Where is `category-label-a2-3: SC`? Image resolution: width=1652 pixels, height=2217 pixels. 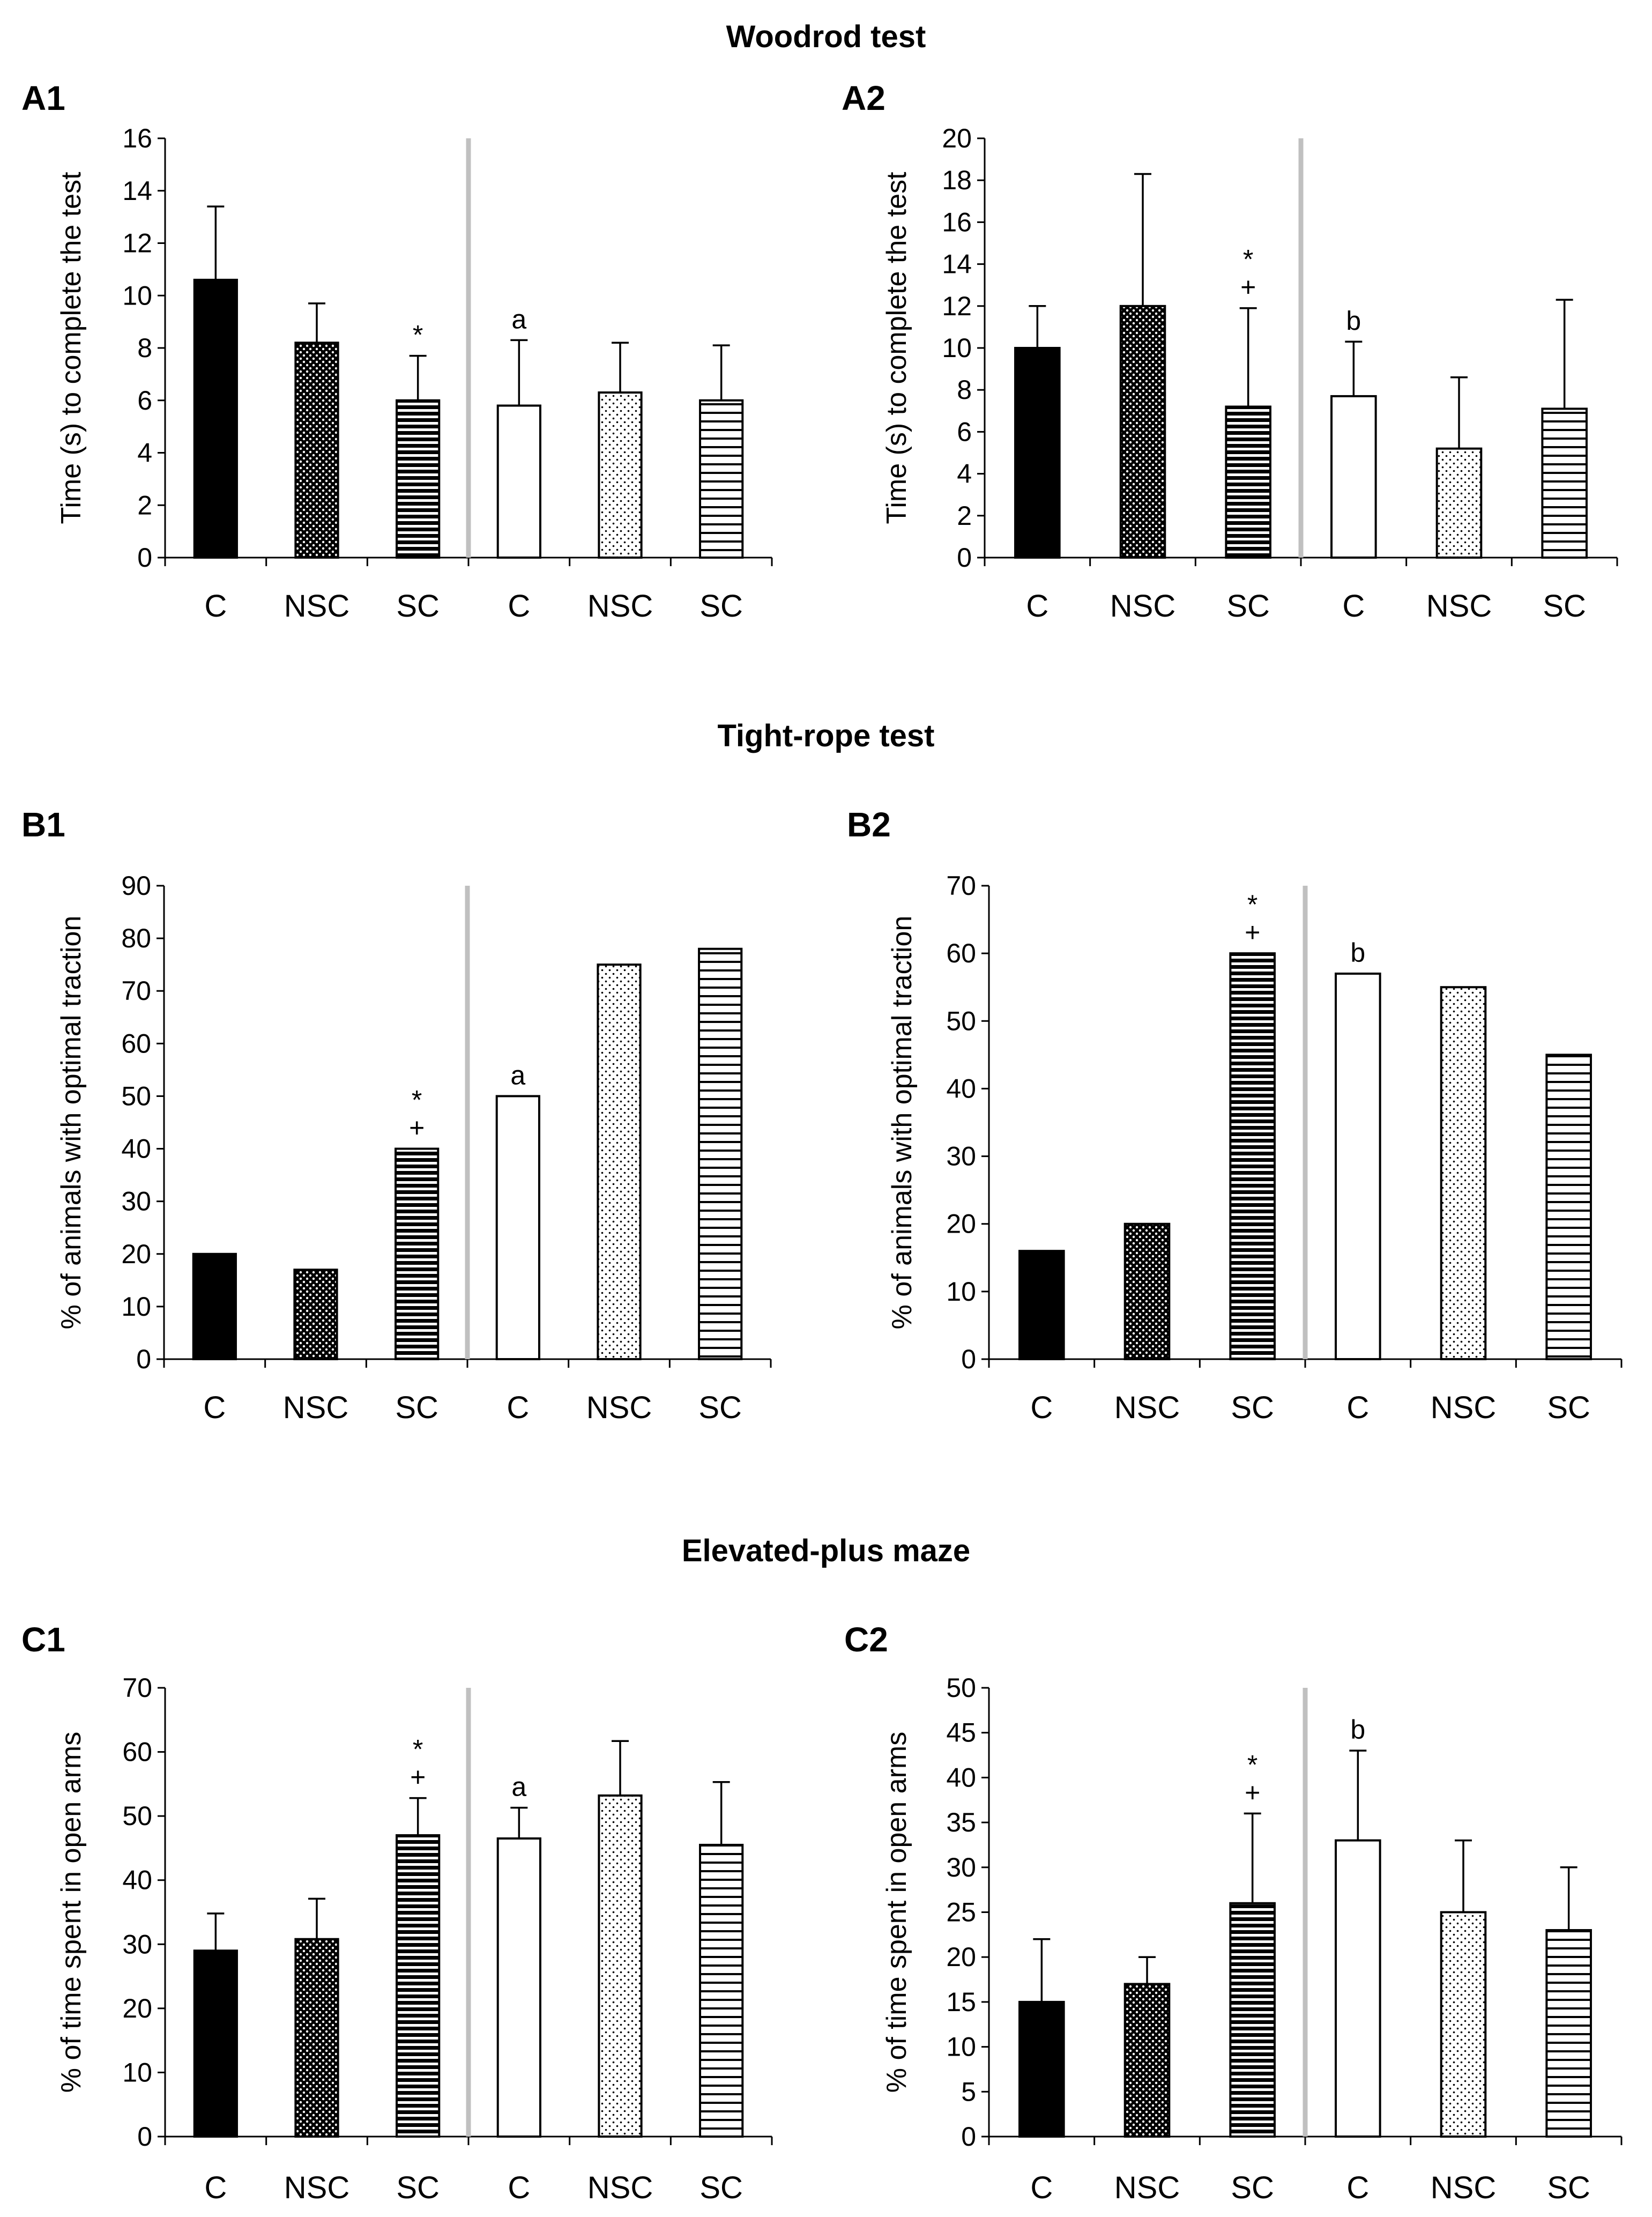
category-label-a2-3: SC is located at coordinates (1248, 606).